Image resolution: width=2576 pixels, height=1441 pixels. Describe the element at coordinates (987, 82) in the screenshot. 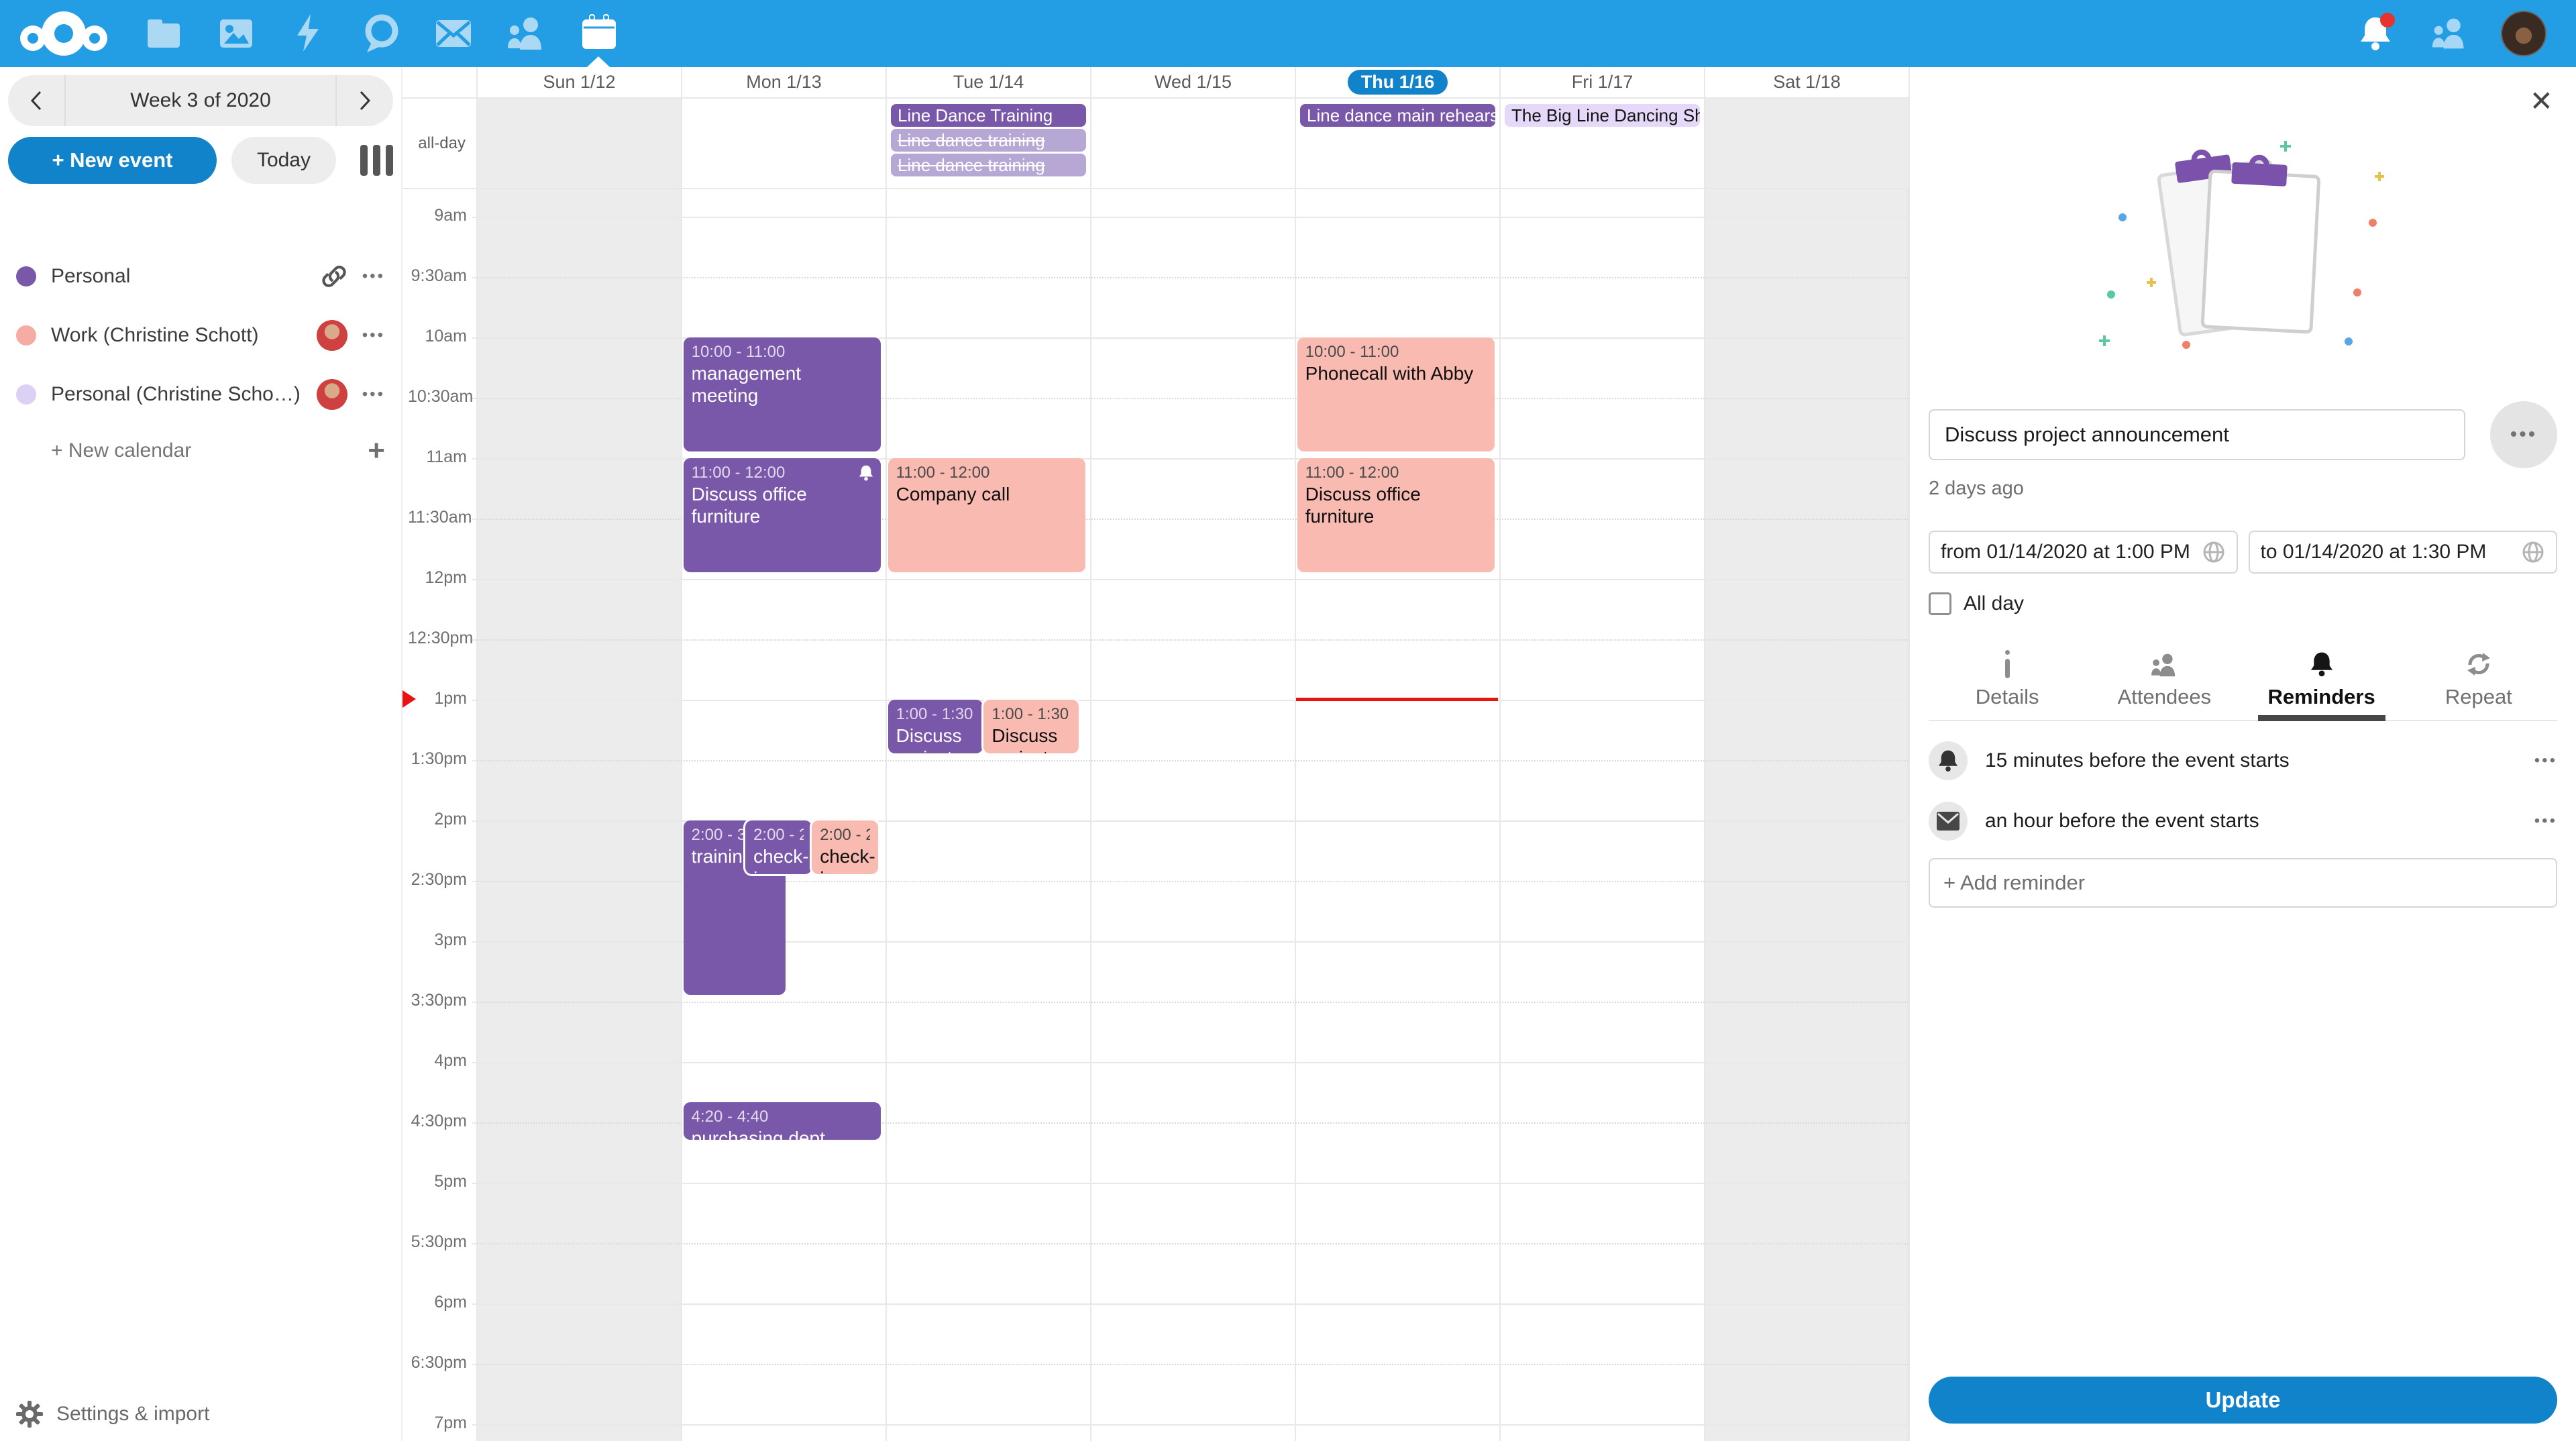

I see `day-header: Tue 1/14` at that location.